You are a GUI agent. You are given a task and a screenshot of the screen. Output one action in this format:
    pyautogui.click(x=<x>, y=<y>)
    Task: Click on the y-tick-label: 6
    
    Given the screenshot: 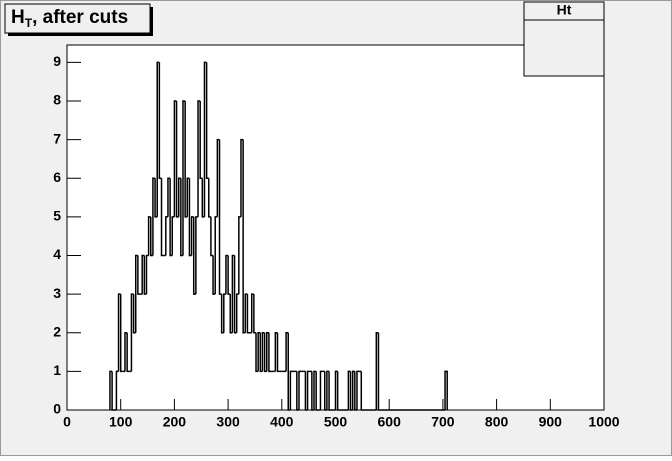 What is the action you would take?
    pyautogui.click(x=57, y=177)
    